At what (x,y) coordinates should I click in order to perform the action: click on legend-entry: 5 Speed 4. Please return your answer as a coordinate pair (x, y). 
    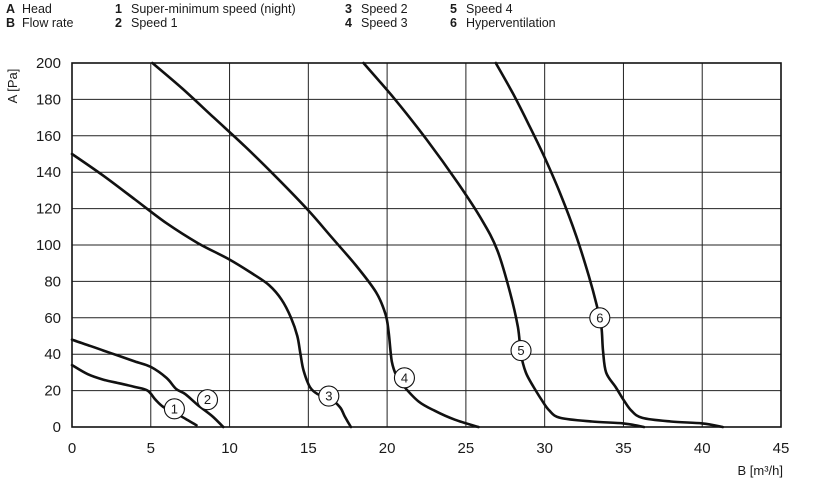
    Looking at the image, I should click on (481, 9).